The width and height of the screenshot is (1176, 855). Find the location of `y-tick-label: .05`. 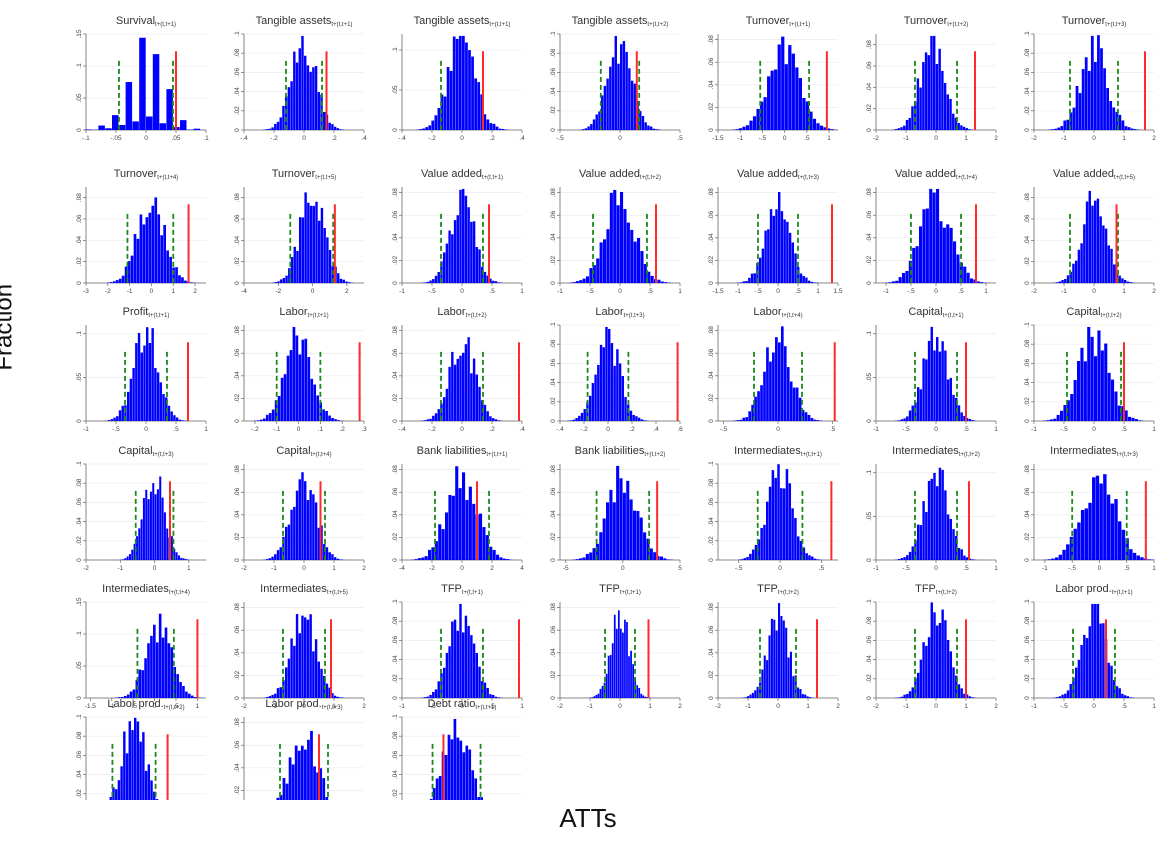

y-tick-label: .05 is located at coordinates (79, 97).